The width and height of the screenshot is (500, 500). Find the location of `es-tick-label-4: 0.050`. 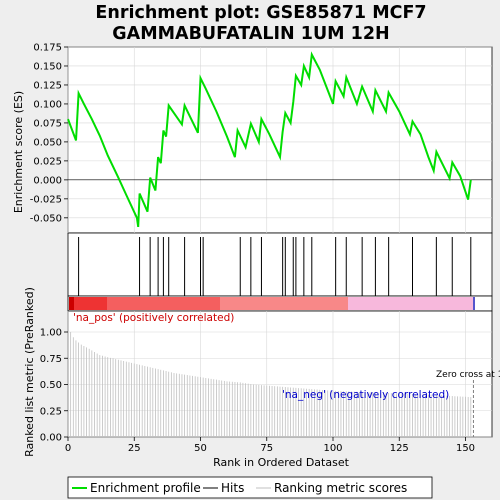

es-tick-label-4: 0.050 is located at coordinates (47, 142).